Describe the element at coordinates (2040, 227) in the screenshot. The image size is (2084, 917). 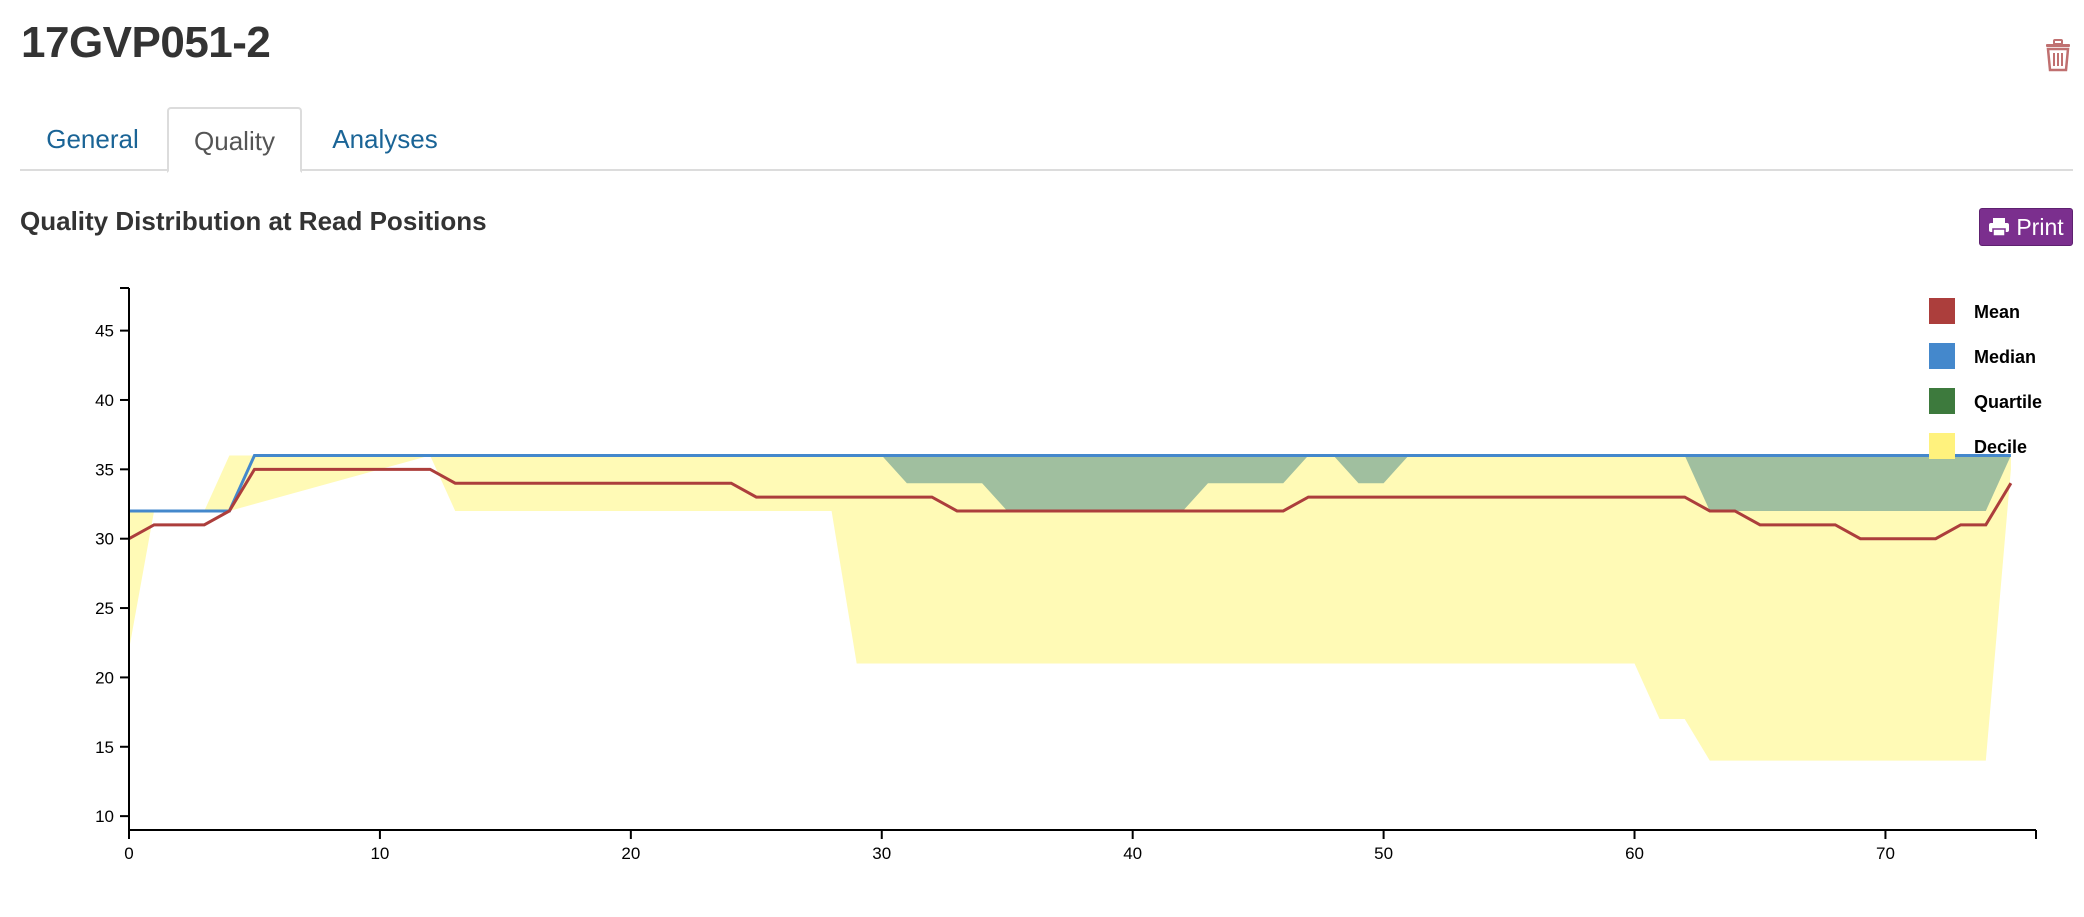
I see `print-label: Print` at that location.